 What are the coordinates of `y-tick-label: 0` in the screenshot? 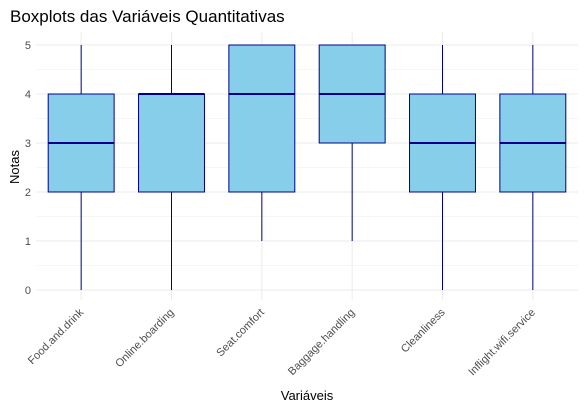 It's located at (28, 291).